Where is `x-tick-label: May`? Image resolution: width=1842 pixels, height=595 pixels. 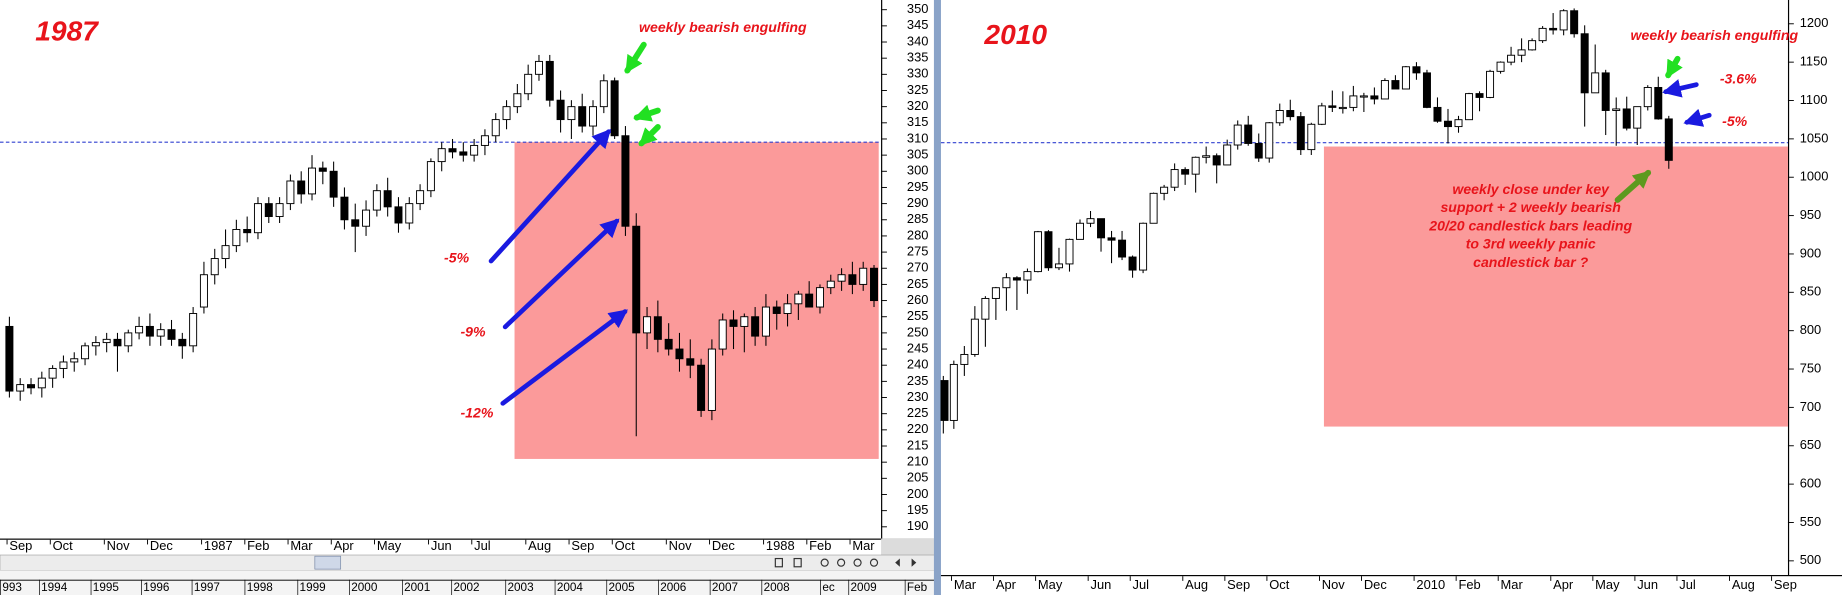 x-tick-label: May is located at coordinates (389, 545).